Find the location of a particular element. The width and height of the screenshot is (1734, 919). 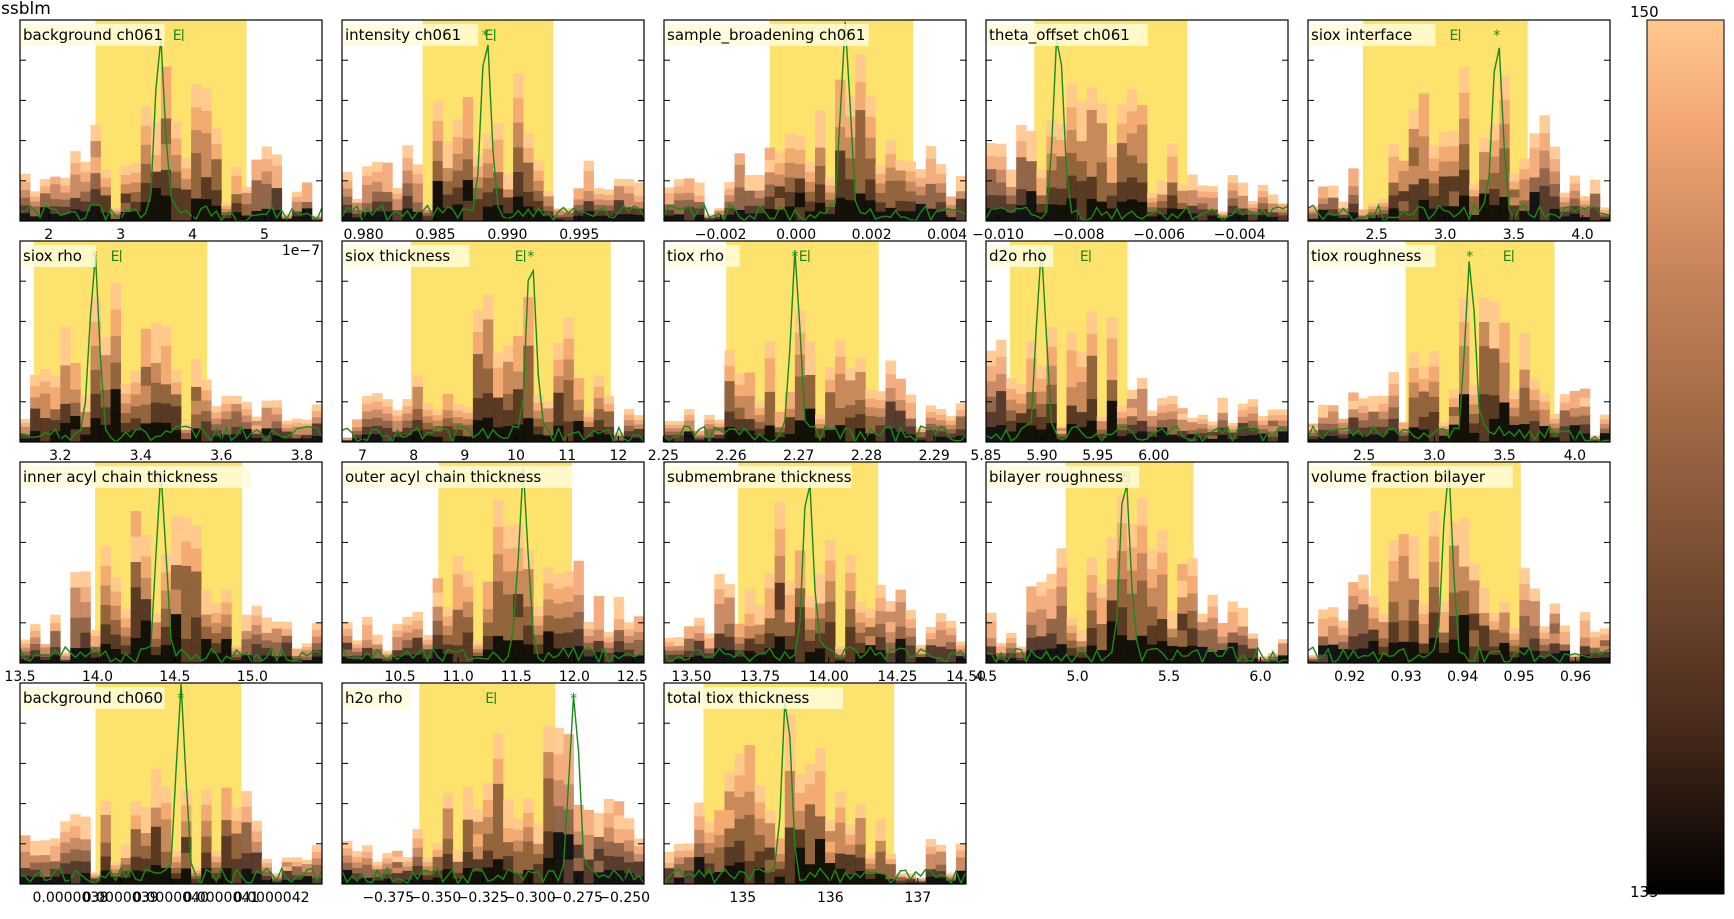

x-tick-label: 0.0000041 is located at coordinates (221, 898).